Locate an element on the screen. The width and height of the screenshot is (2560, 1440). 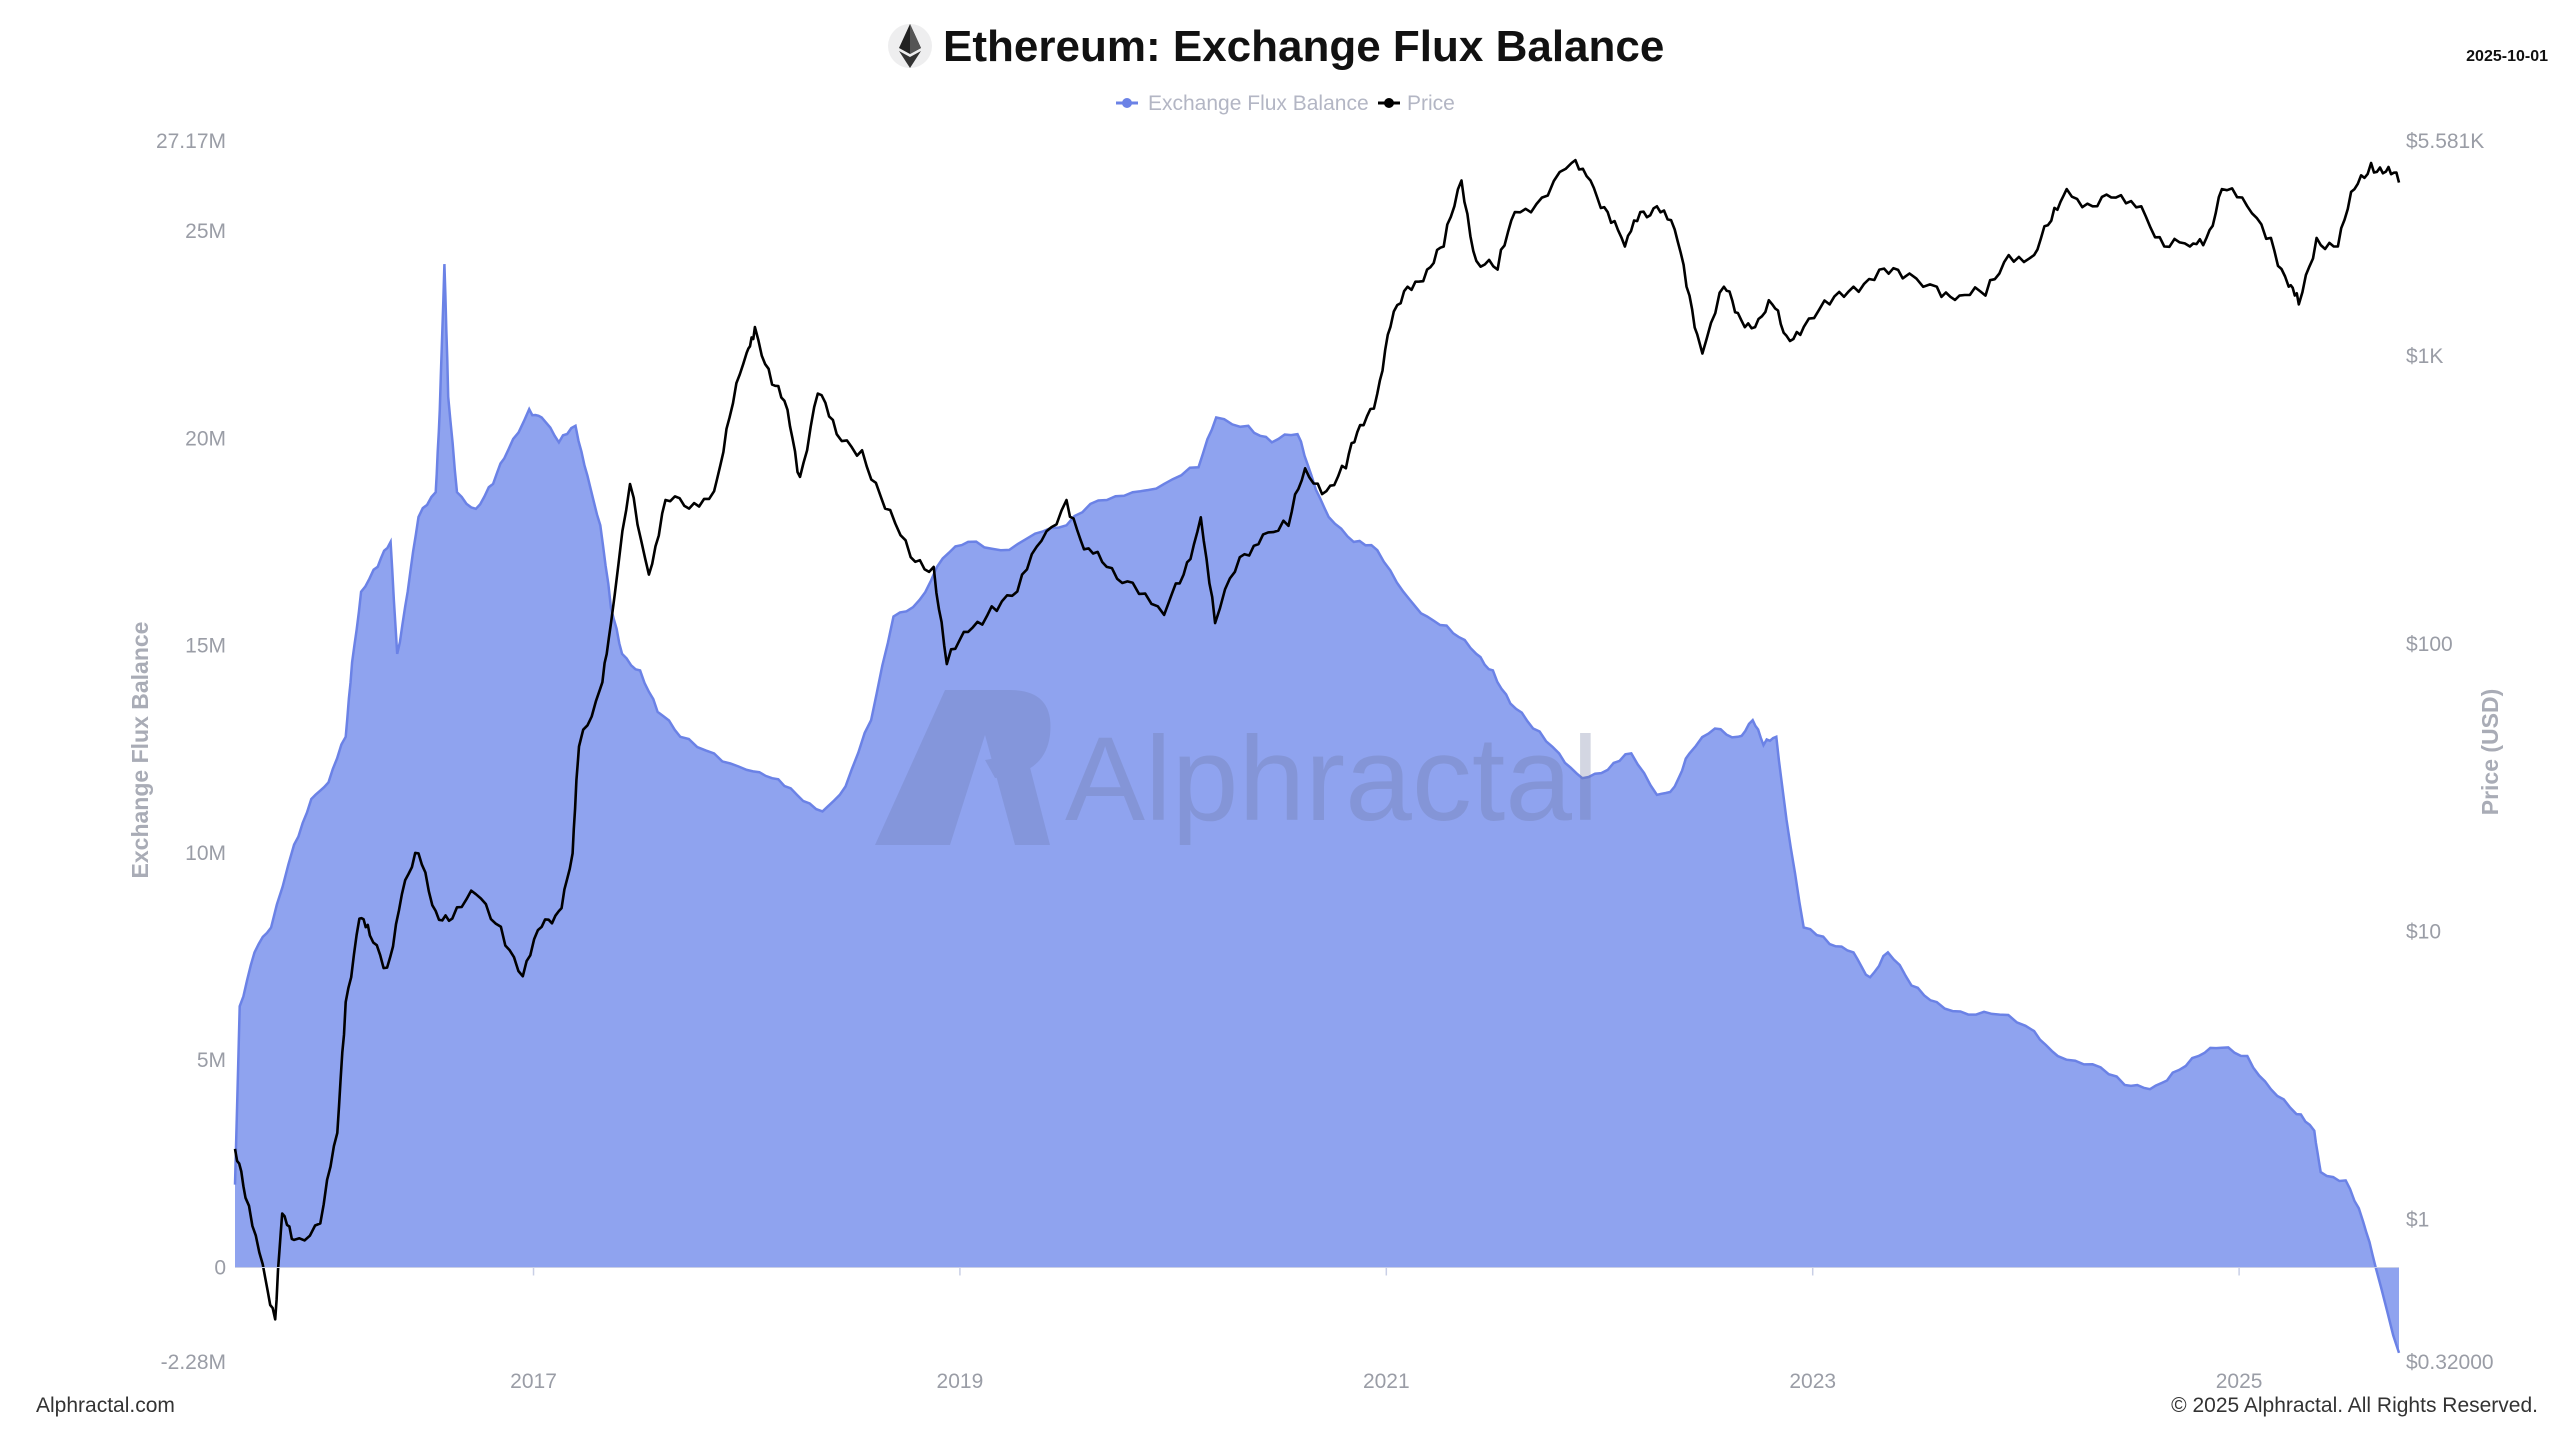
y-left-tick-label: -2.28M is located at coordinates (193, 1362).